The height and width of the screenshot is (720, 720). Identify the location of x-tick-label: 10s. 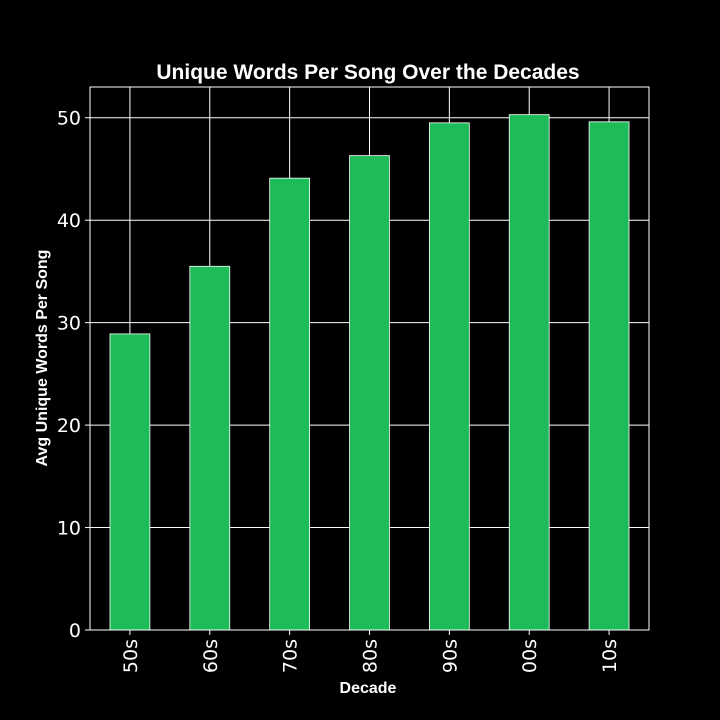
(610, 656).